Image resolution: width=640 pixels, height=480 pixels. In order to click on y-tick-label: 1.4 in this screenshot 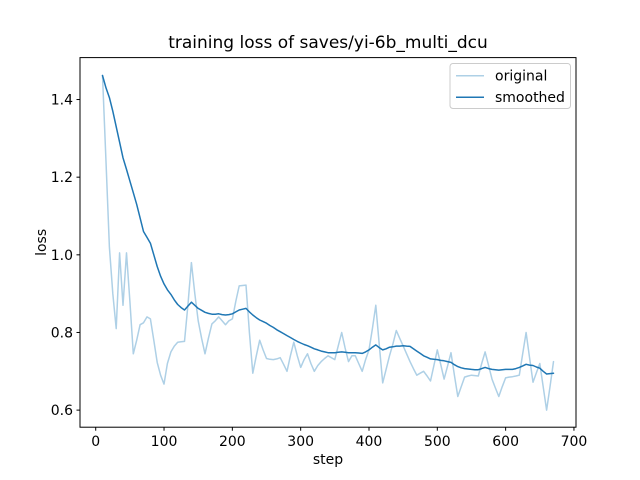, I will do `click(62, 101)`.